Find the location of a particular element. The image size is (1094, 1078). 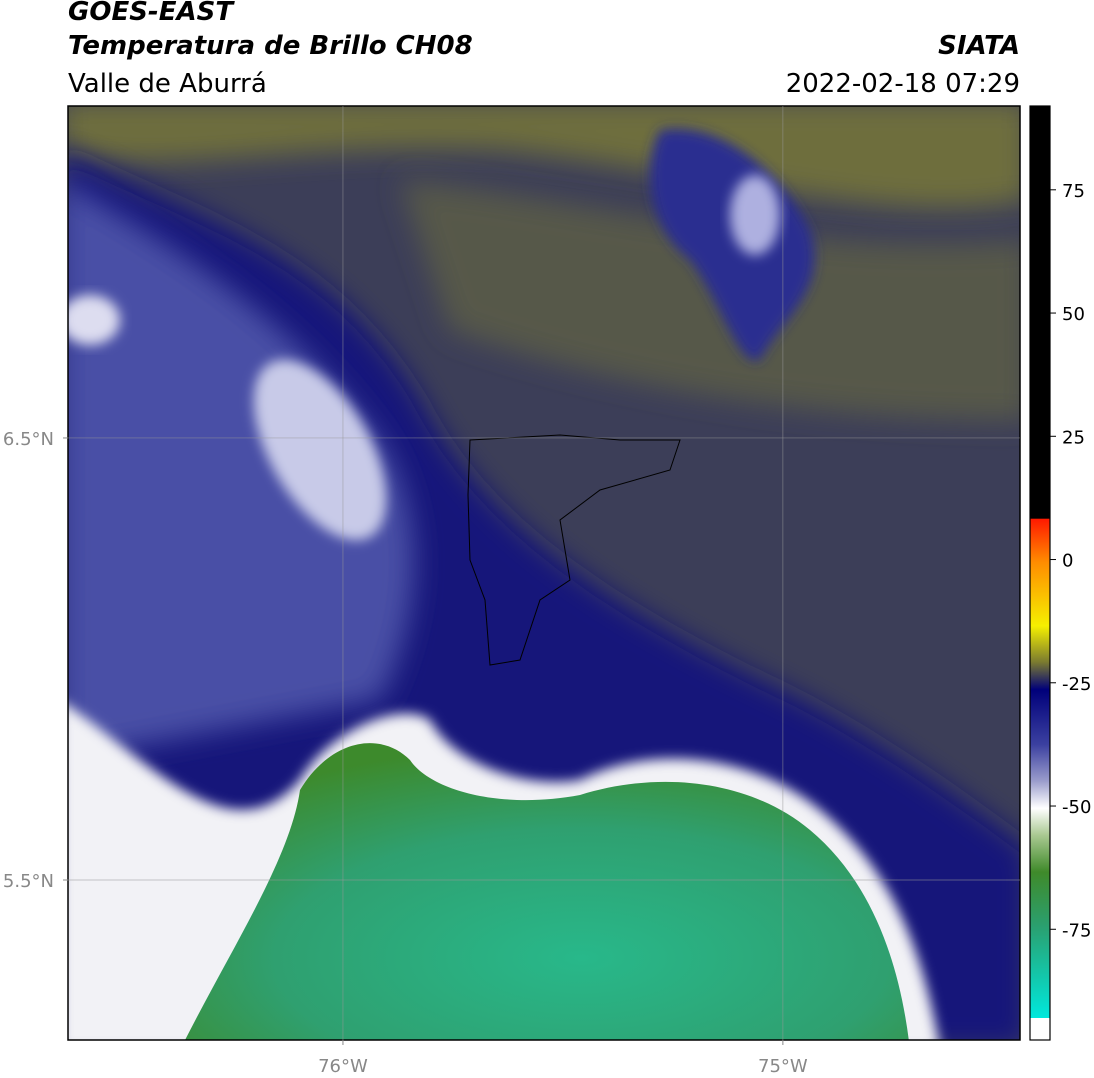

colorbar-tick-label: 0 is located at coordinates (1067, 561).